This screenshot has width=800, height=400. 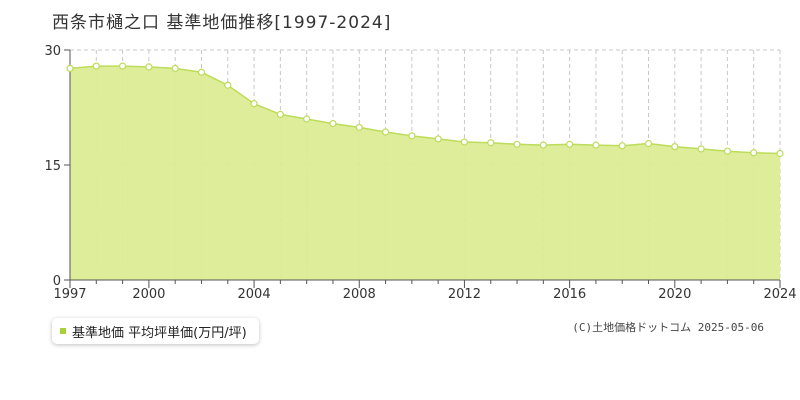 I want to click on data-point-2002, so click(x=201, y=72).